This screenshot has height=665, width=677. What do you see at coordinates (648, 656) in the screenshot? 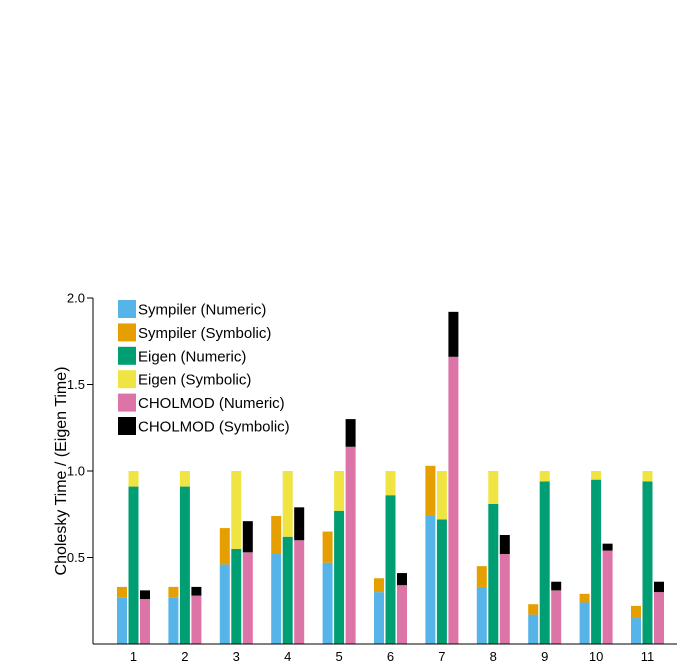
I see `x-tick-label: 11` at bounding box center [648, 656].